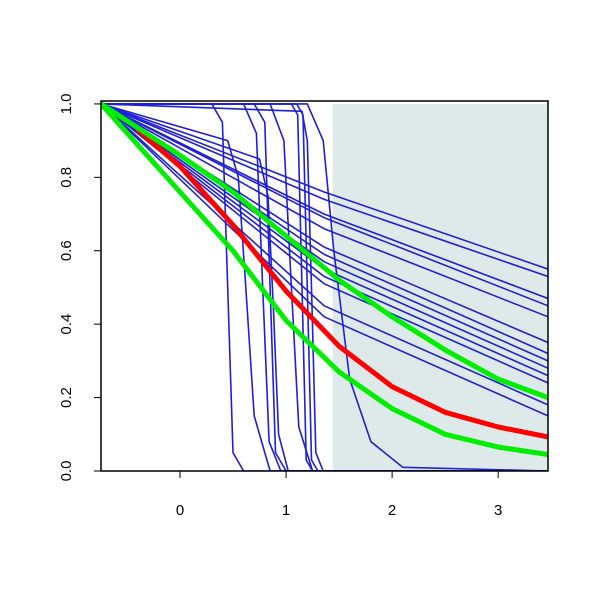 The height and width of the screenshot is (600, 600). What do you see at coordinates (66, 250) in the screenshot?
I see `y-tick-label: 0.6` at bounding box center [66, 250].